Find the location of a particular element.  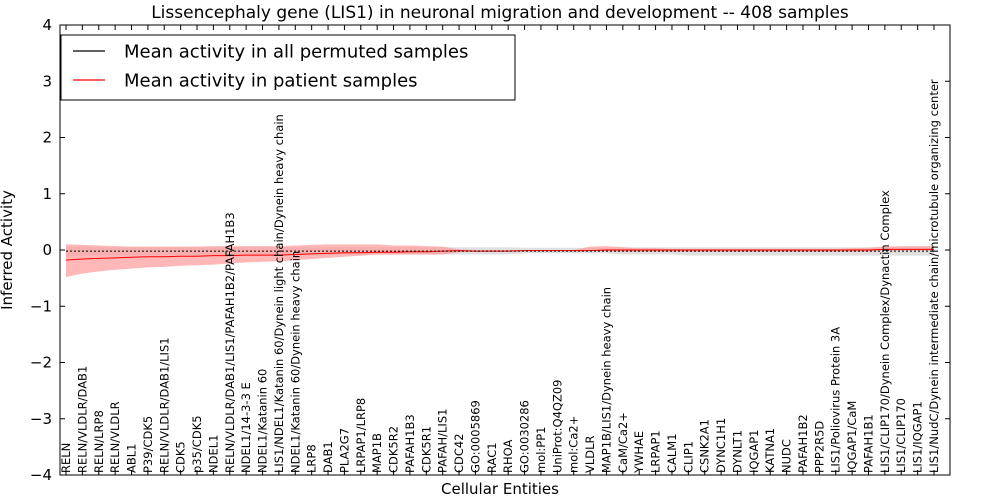

confidence-bands is located at coordinates (500, 260).